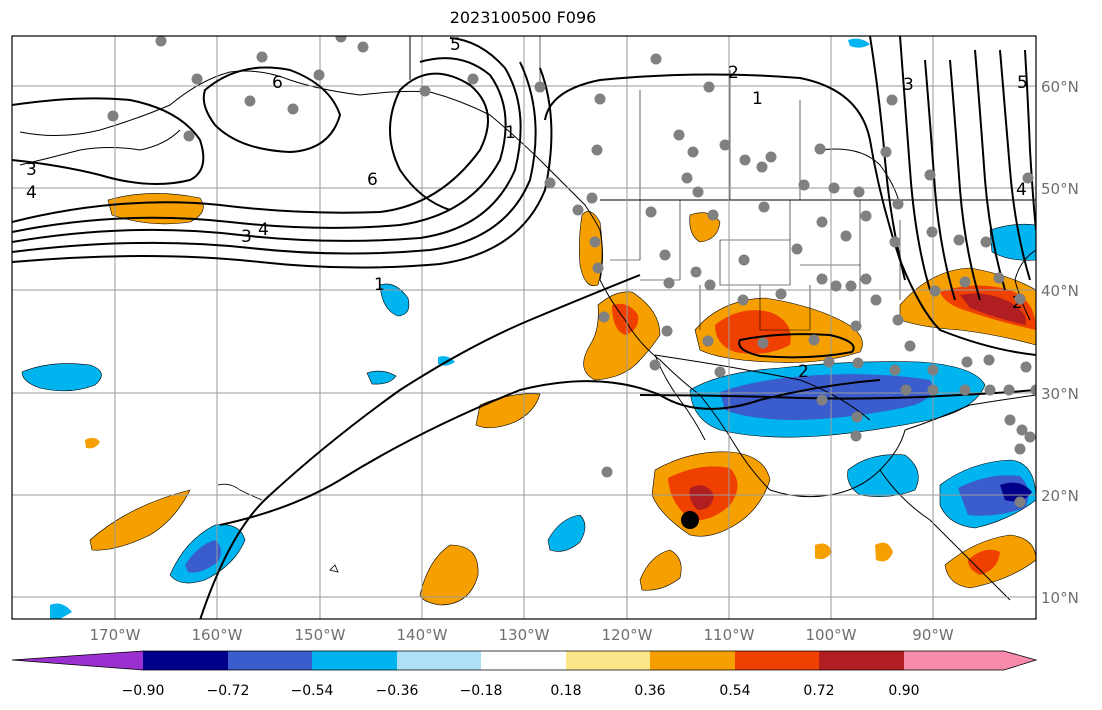 The width and height of the screenshot is (1102, 710). Describe the element at coordinates (320, 635) in the screenshot. I see `lon-tick-label: 150°W` at that location.